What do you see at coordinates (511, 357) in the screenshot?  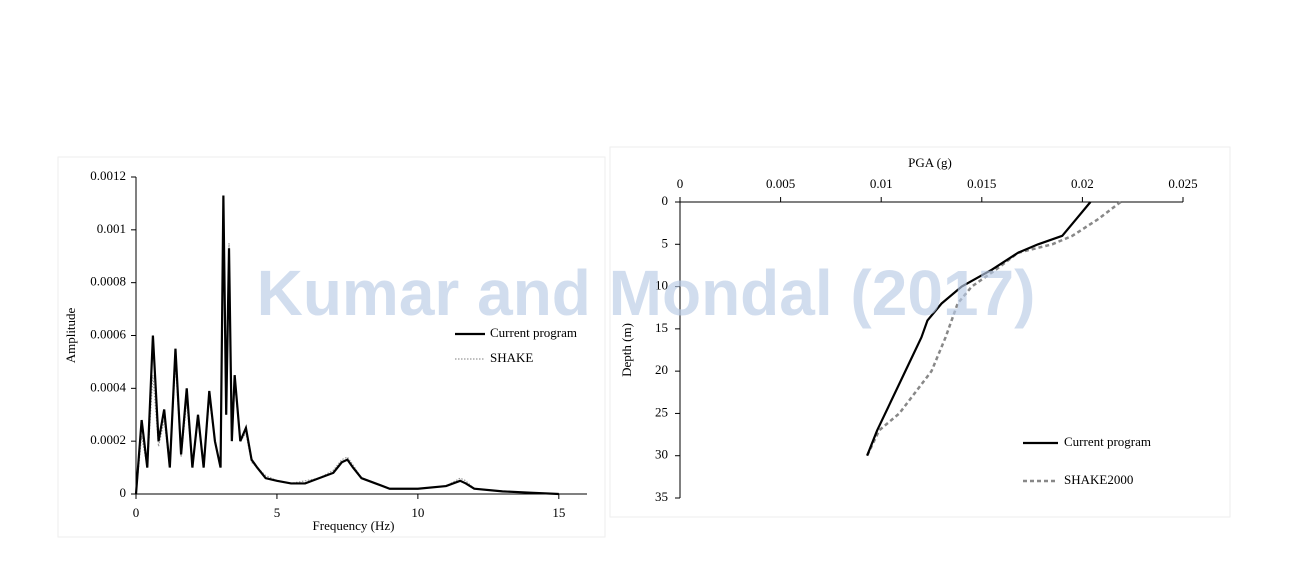 I see `legend-label: SHAKE` at bounding box center [511, 357].